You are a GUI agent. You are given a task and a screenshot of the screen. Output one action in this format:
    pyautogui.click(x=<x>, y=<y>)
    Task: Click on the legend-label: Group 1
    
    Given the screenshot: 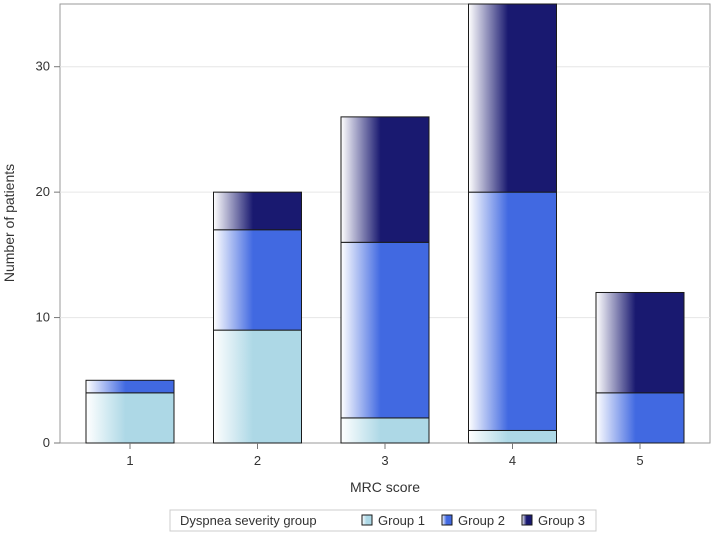 What is the action you would take?
    pyautogui.click(x=401, y=520)
    